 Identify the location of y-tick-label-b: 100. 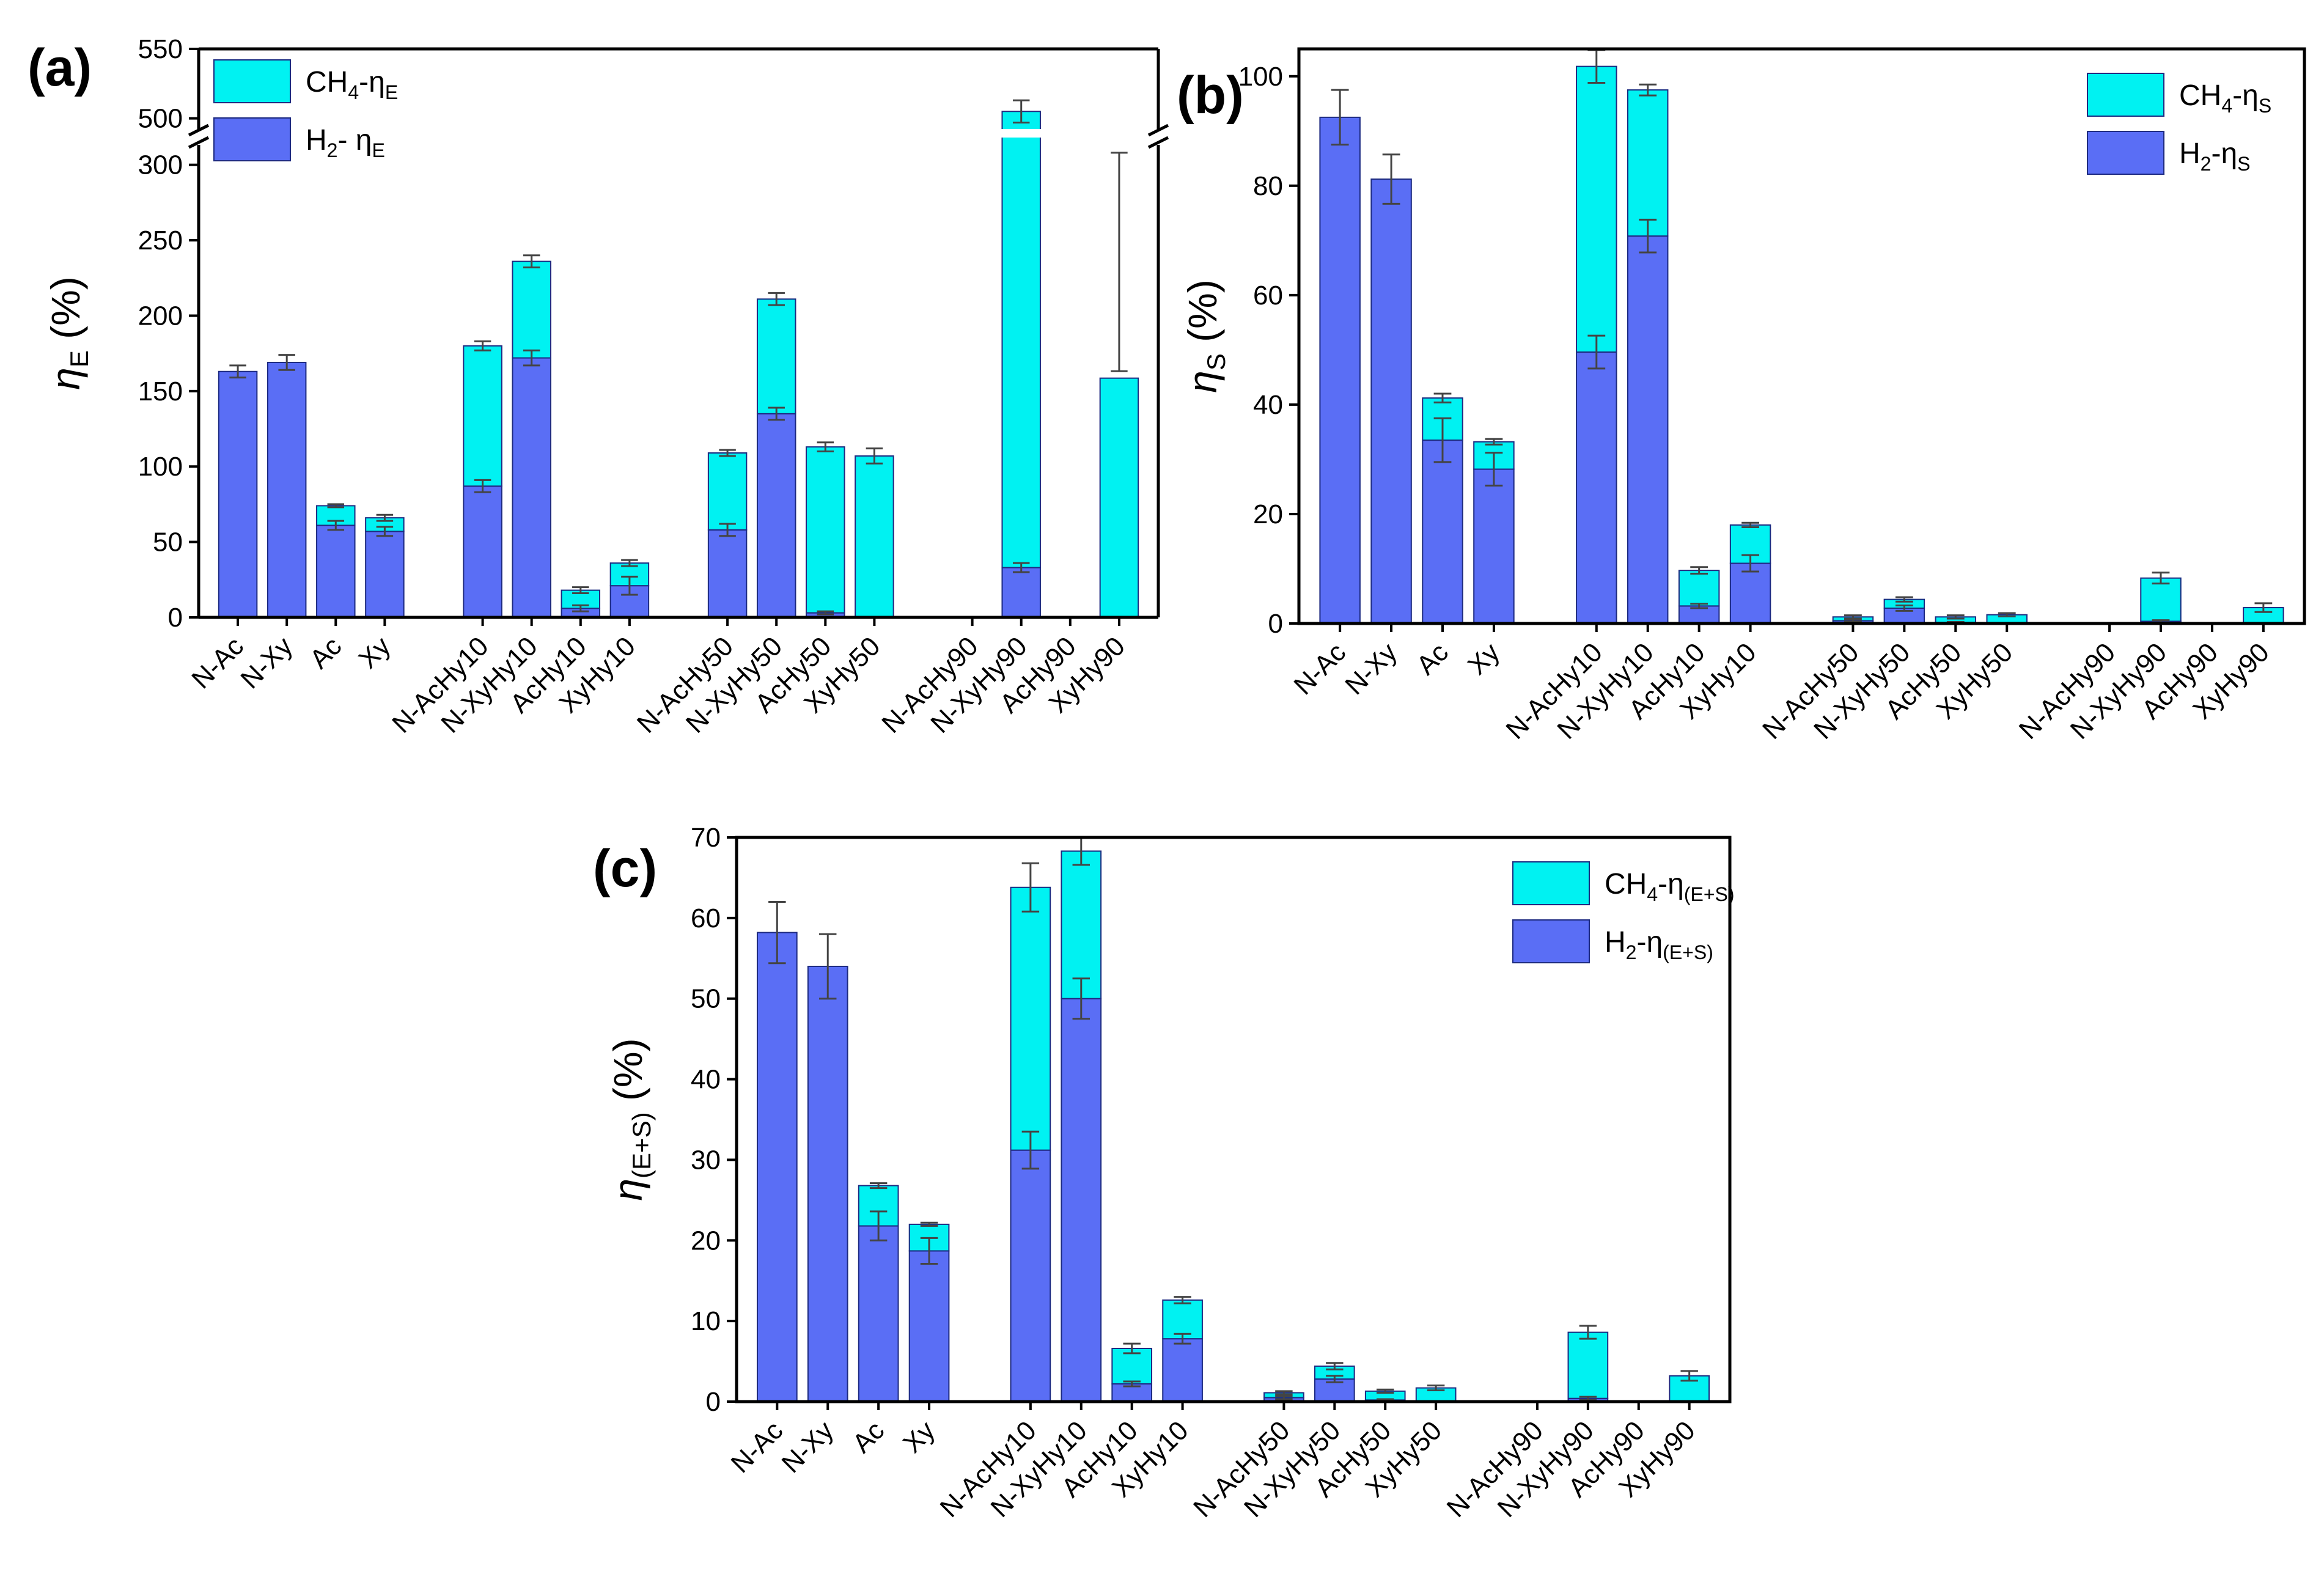
(1261, 77).